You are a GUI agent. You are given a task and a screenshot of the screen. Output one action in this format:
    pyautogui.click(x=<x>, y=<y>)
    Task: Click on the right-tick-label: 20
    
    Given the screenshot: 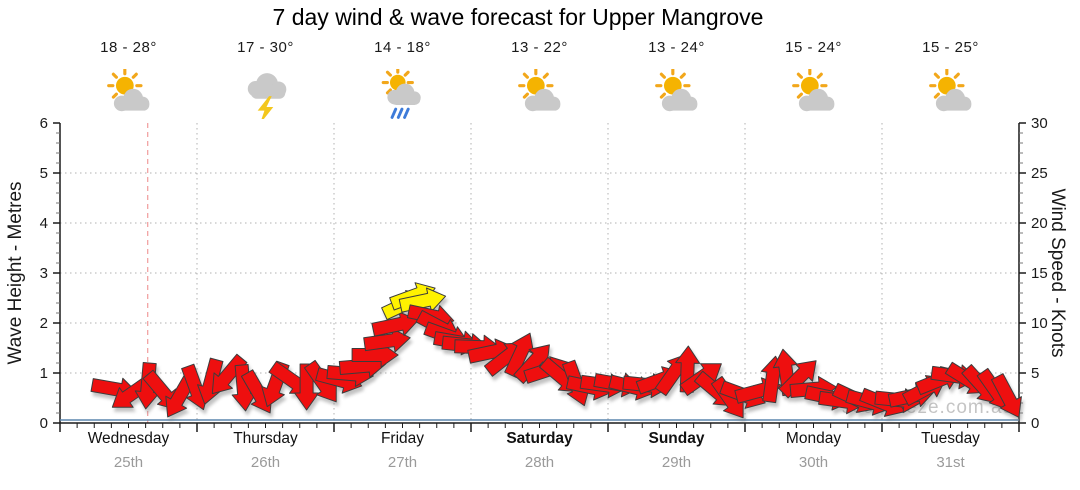 What is the action you would take?
    pyautogui.click(x=1039, y=223)
    